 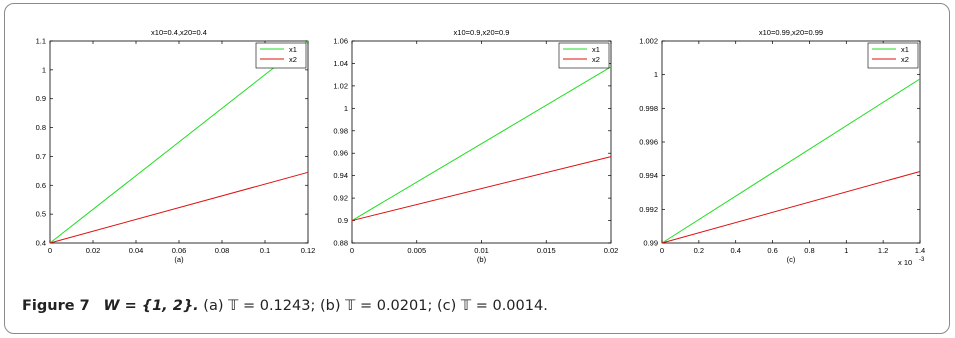 I want to click on x-tick-label: 0.8, so click(x=809, y=250).